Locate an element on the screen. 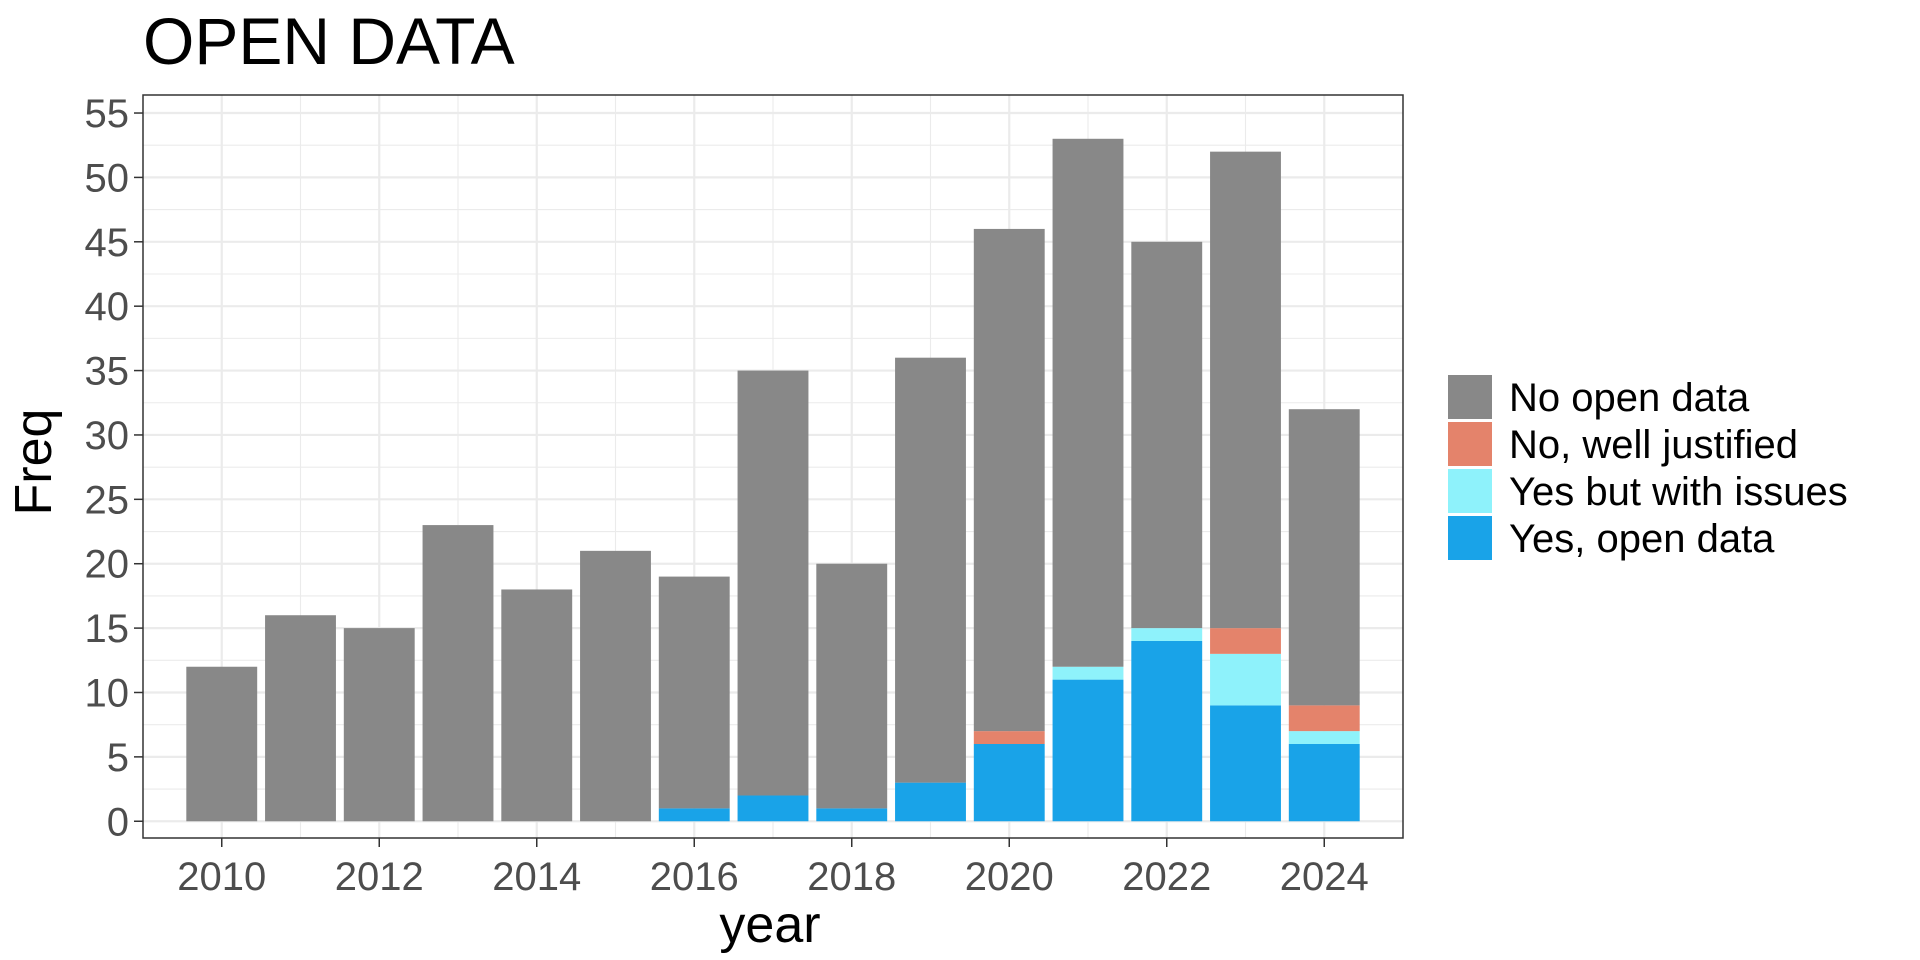 The width and height of the screenshot is (1920, 960). y-tick-label: 45 is located at coordinates (107, 243).